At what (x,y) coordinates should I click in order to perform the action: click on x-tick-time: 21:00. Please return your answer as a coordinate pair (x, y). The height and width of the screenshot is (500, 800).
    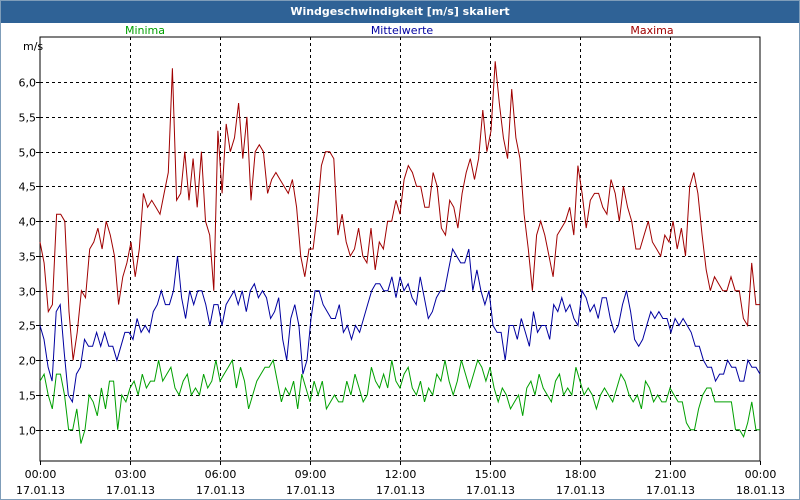
    Looking at the image, I should click on (671, 474).